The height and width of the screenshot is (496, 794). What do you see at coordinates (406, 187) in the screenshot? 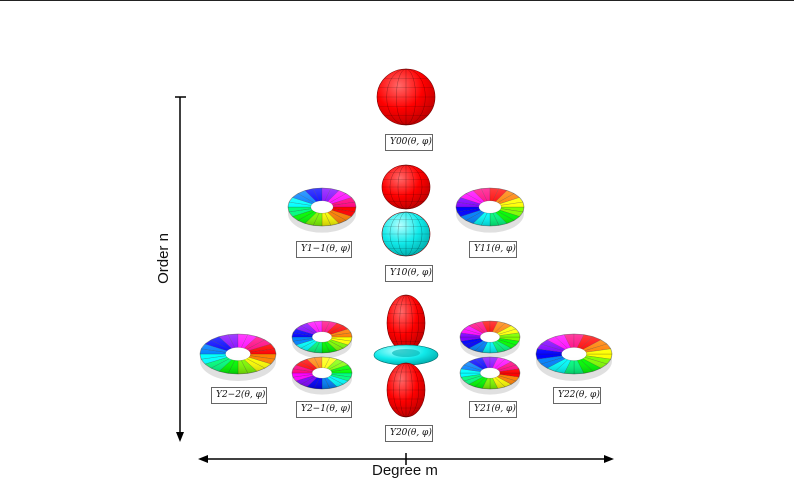
I see `y10-upper-lobe` at bounding box center [406, 187].